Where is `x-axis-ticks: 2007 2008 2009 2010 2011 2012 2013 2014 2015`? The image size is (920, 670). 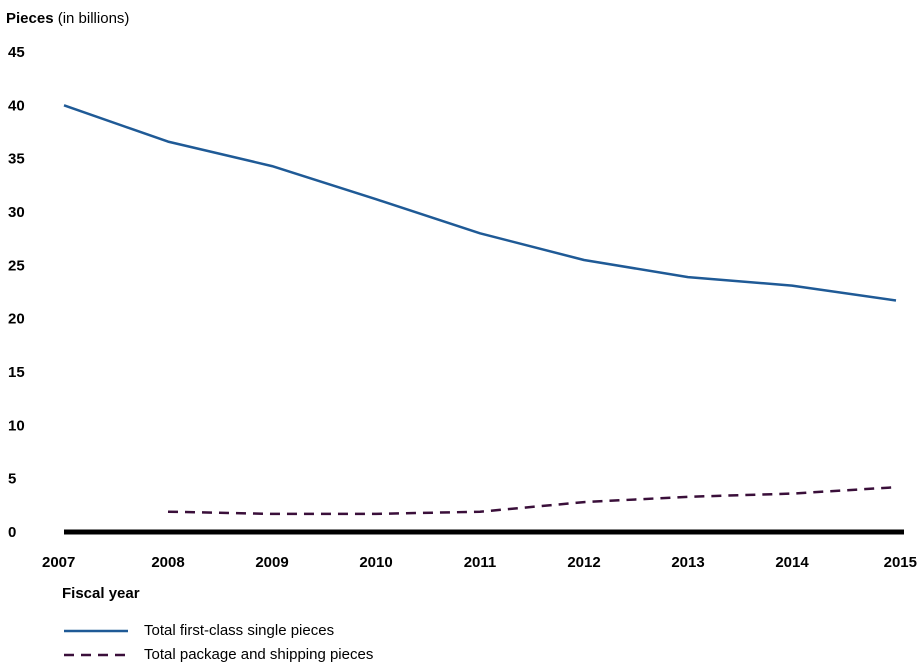
x-axis-ticks: 2007 2008 2009 2010 2011 2012 2013 2014 2015 is located at coordinates (479, 562).